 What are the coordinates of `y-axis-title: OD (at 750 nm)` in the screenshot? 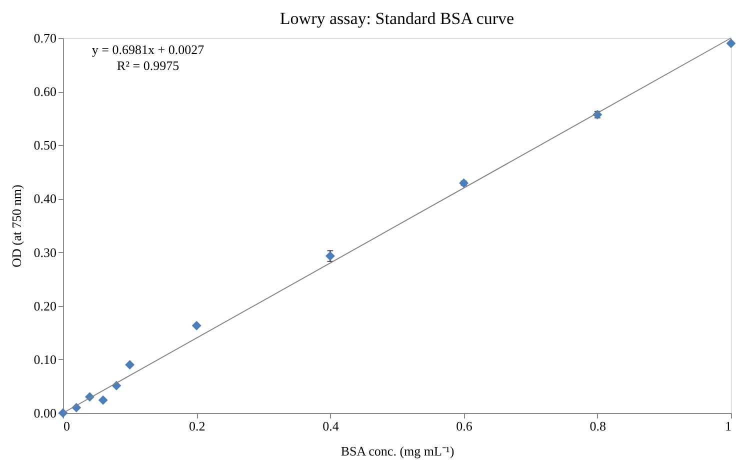 It's located at (16, 226).